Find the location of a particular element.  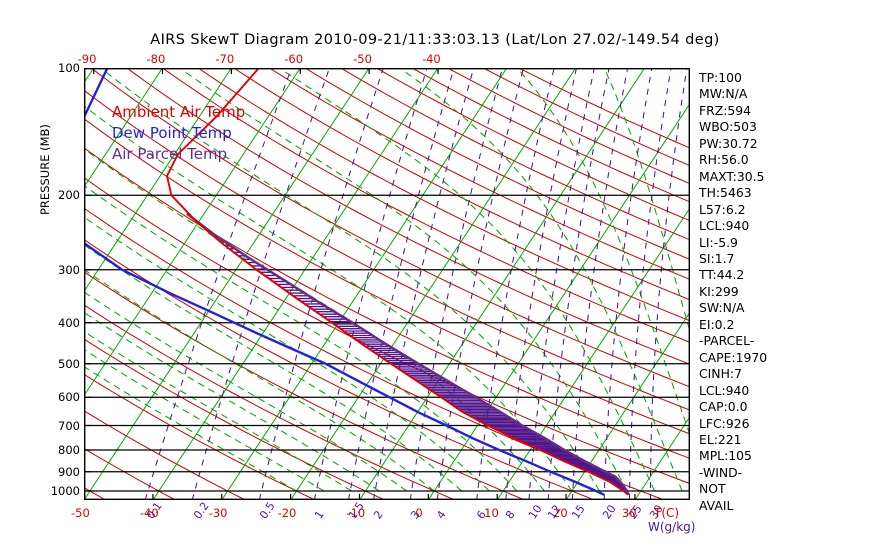

stat-tt-12: TT:44.2 is located at coordinates (722, 275).